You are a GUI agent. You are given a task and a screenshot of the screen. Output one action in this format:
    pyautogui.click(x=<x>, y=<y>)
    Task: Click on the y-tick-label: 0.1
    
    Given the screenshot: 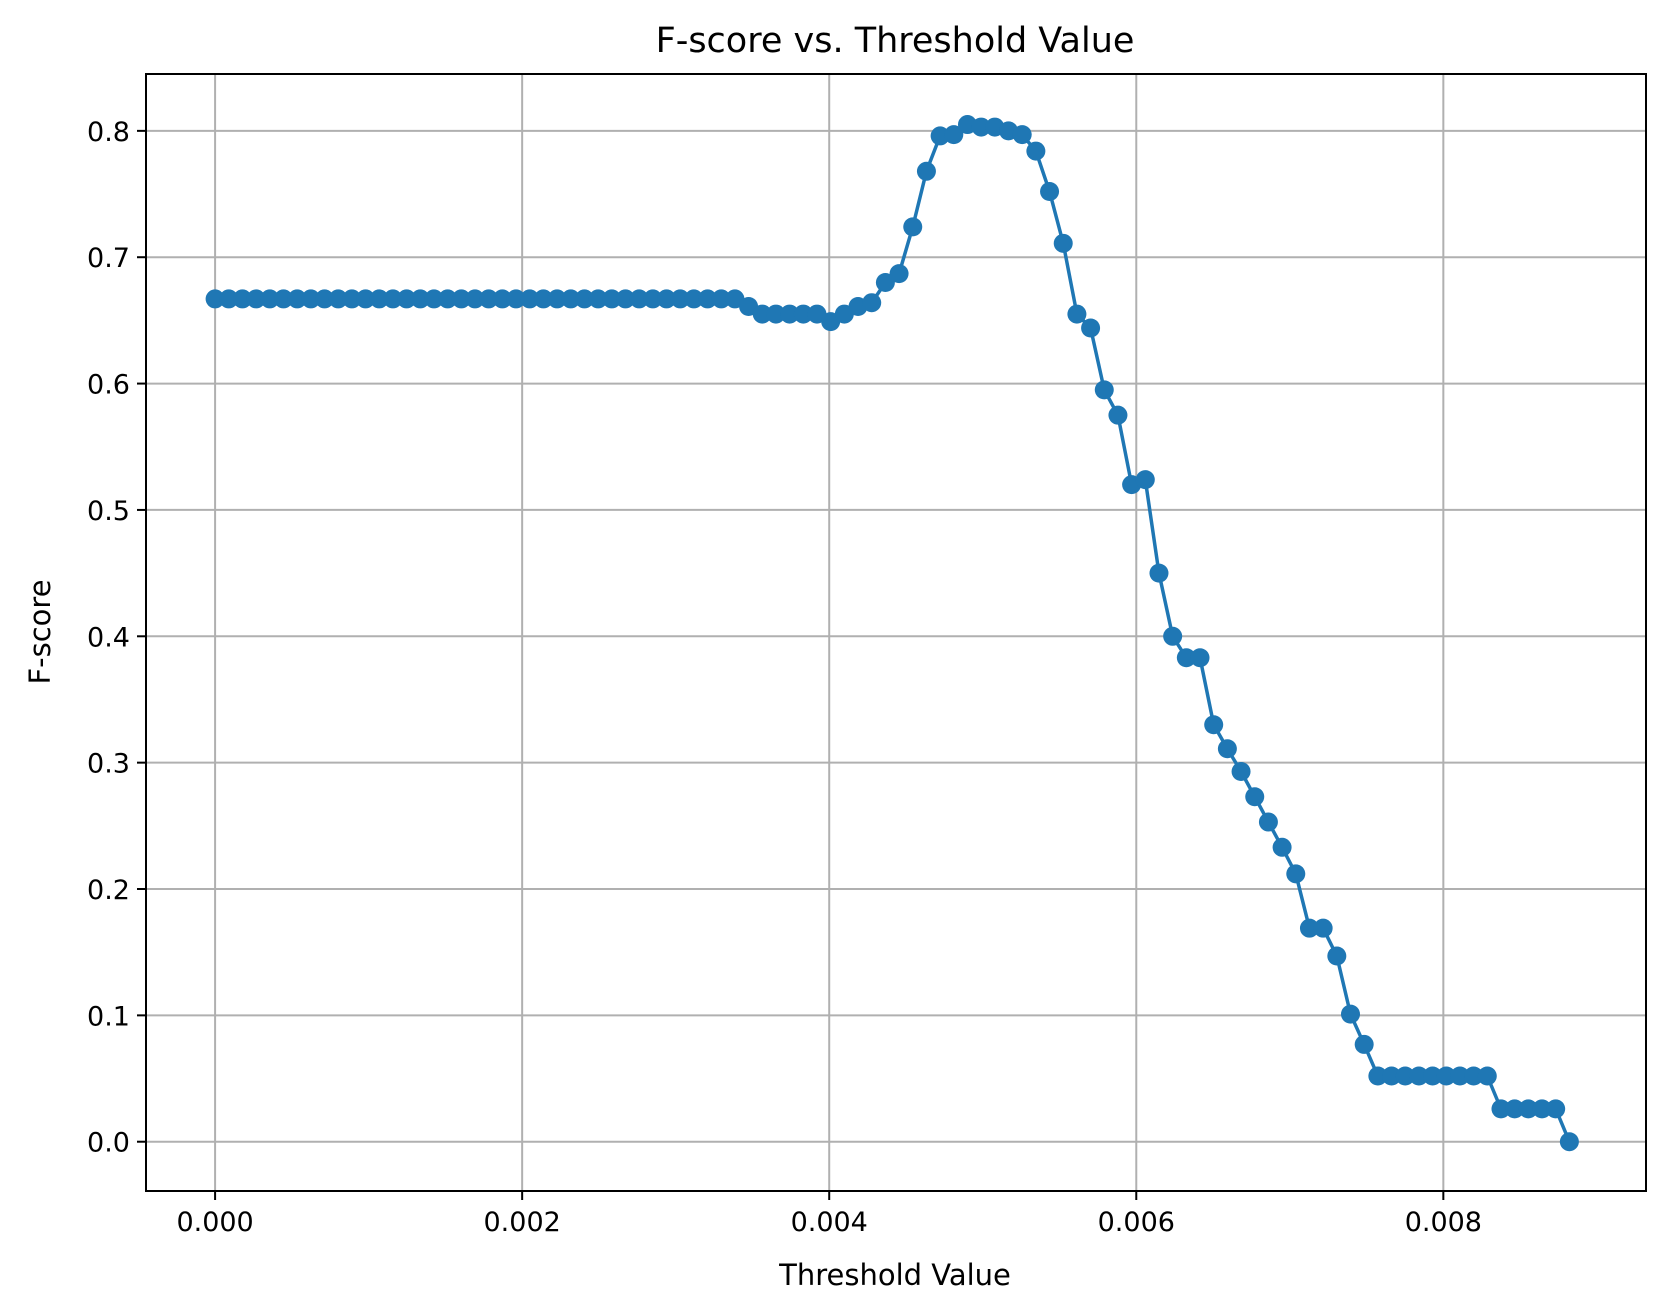 What is the action you would take?
    pyautogui.click(x=108, y=1016)
    